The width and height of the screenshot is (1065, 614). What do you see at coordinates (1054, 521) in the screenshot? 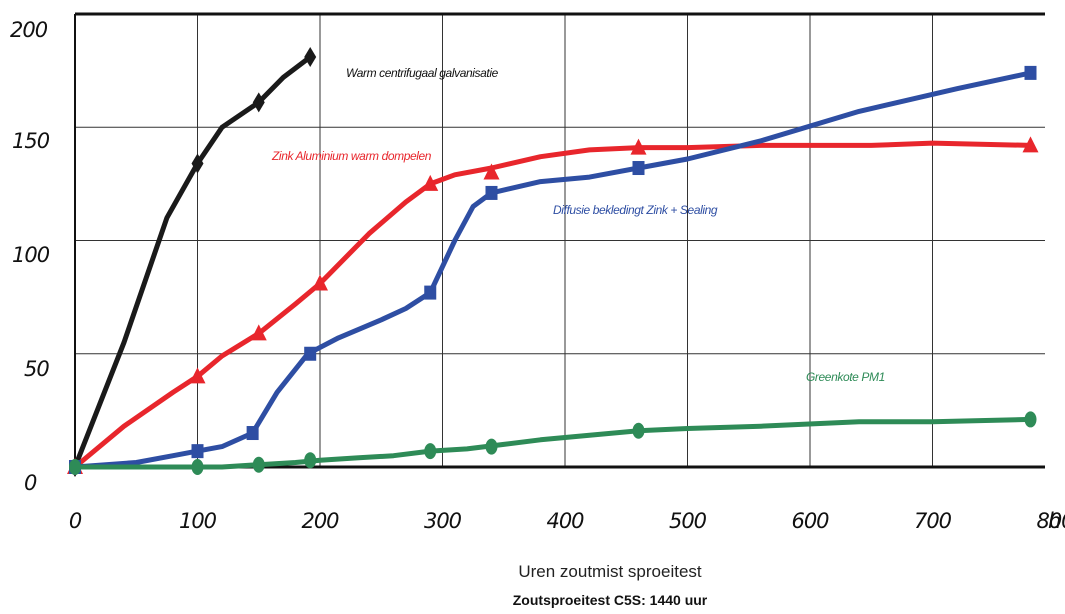
I see `x-unit-label: h` at bounding box center [1054, 521].